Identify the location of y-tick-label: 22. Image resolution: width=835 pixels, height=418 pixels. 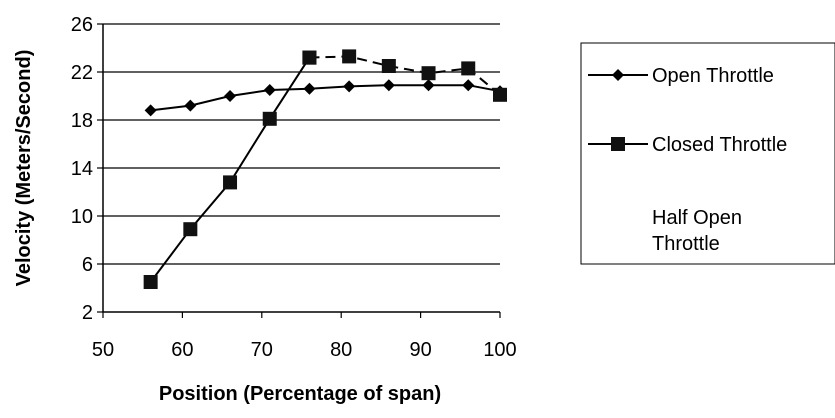
(82, 73).